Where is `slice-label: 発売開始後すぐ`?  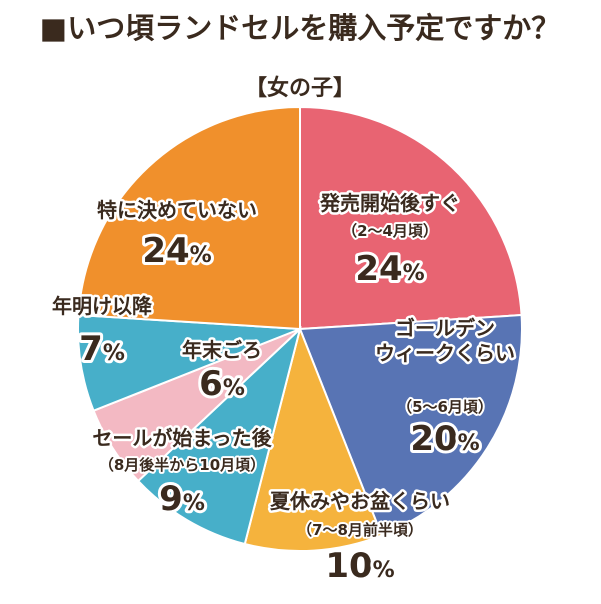 slice-label: 発売開始後すぐ is located at coordinates (389, 203).